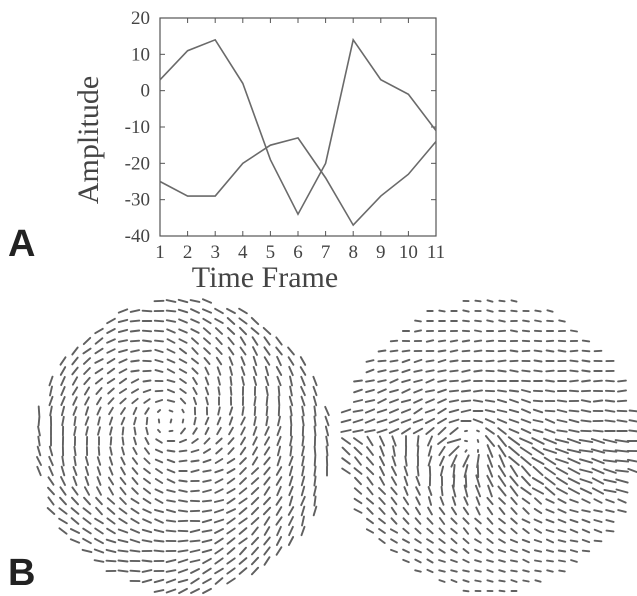 Image resolution: width=637 pixels, height=596 pixels. I want to click on x-axis-title: Time Frame, so click(265, 277).